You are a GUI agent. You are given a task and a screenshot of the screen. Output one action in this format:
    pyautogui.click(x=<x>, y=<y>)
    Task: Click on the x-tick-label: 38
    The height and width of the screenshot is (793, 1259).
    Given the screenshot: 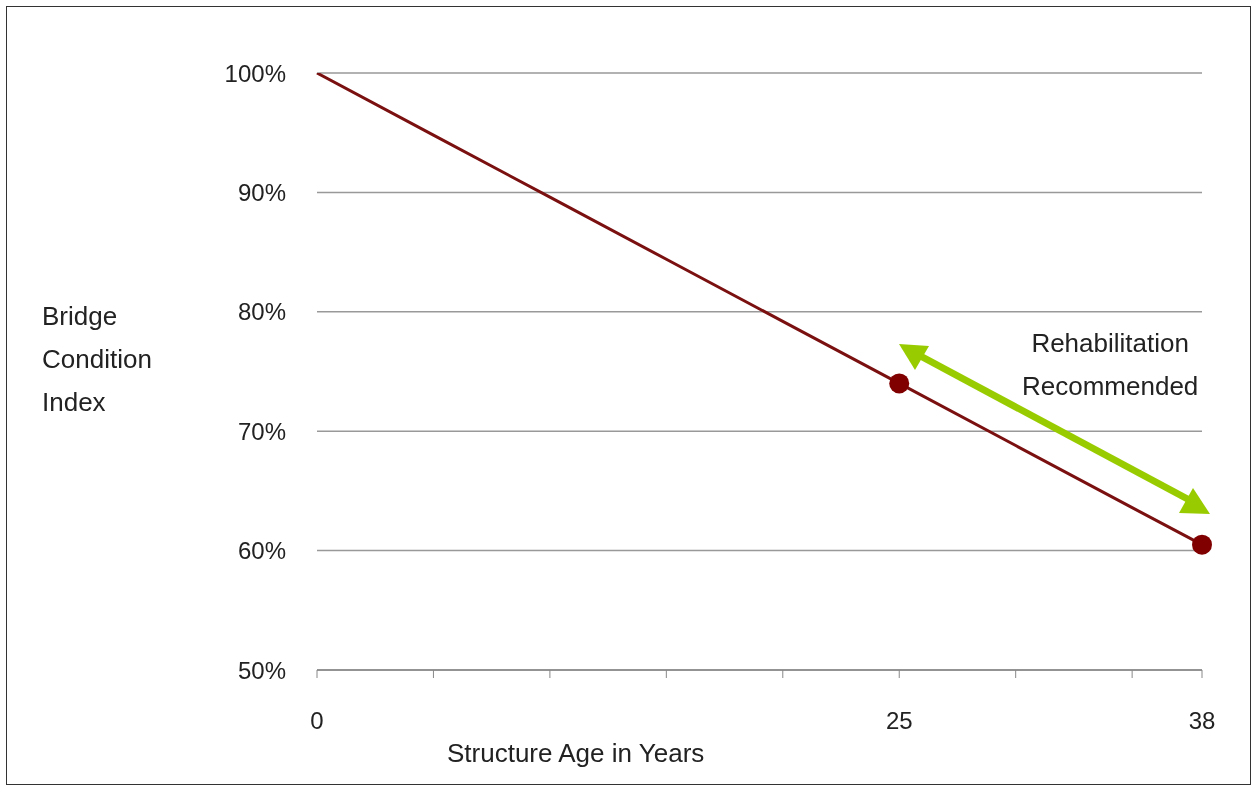 What is the action you would take?
    pyautogui.click(x=1202, y=721)
    